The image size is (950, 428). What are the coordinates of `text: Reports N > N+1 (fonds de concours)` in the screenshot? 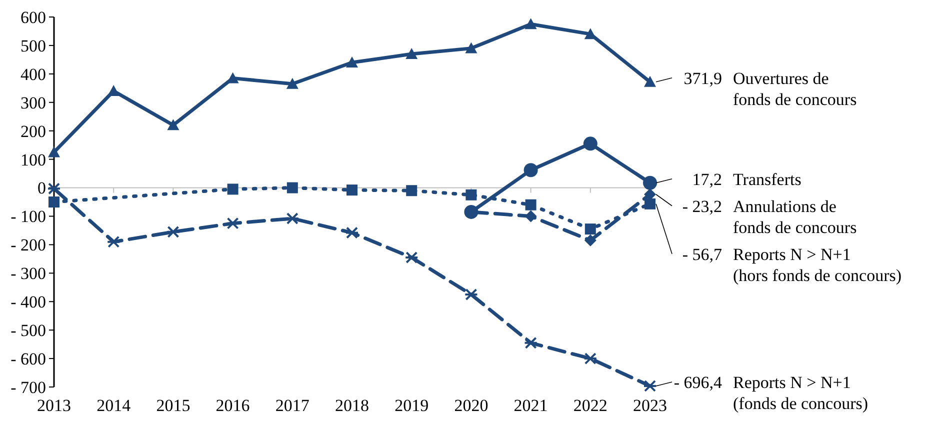 It's located at (800, 392).